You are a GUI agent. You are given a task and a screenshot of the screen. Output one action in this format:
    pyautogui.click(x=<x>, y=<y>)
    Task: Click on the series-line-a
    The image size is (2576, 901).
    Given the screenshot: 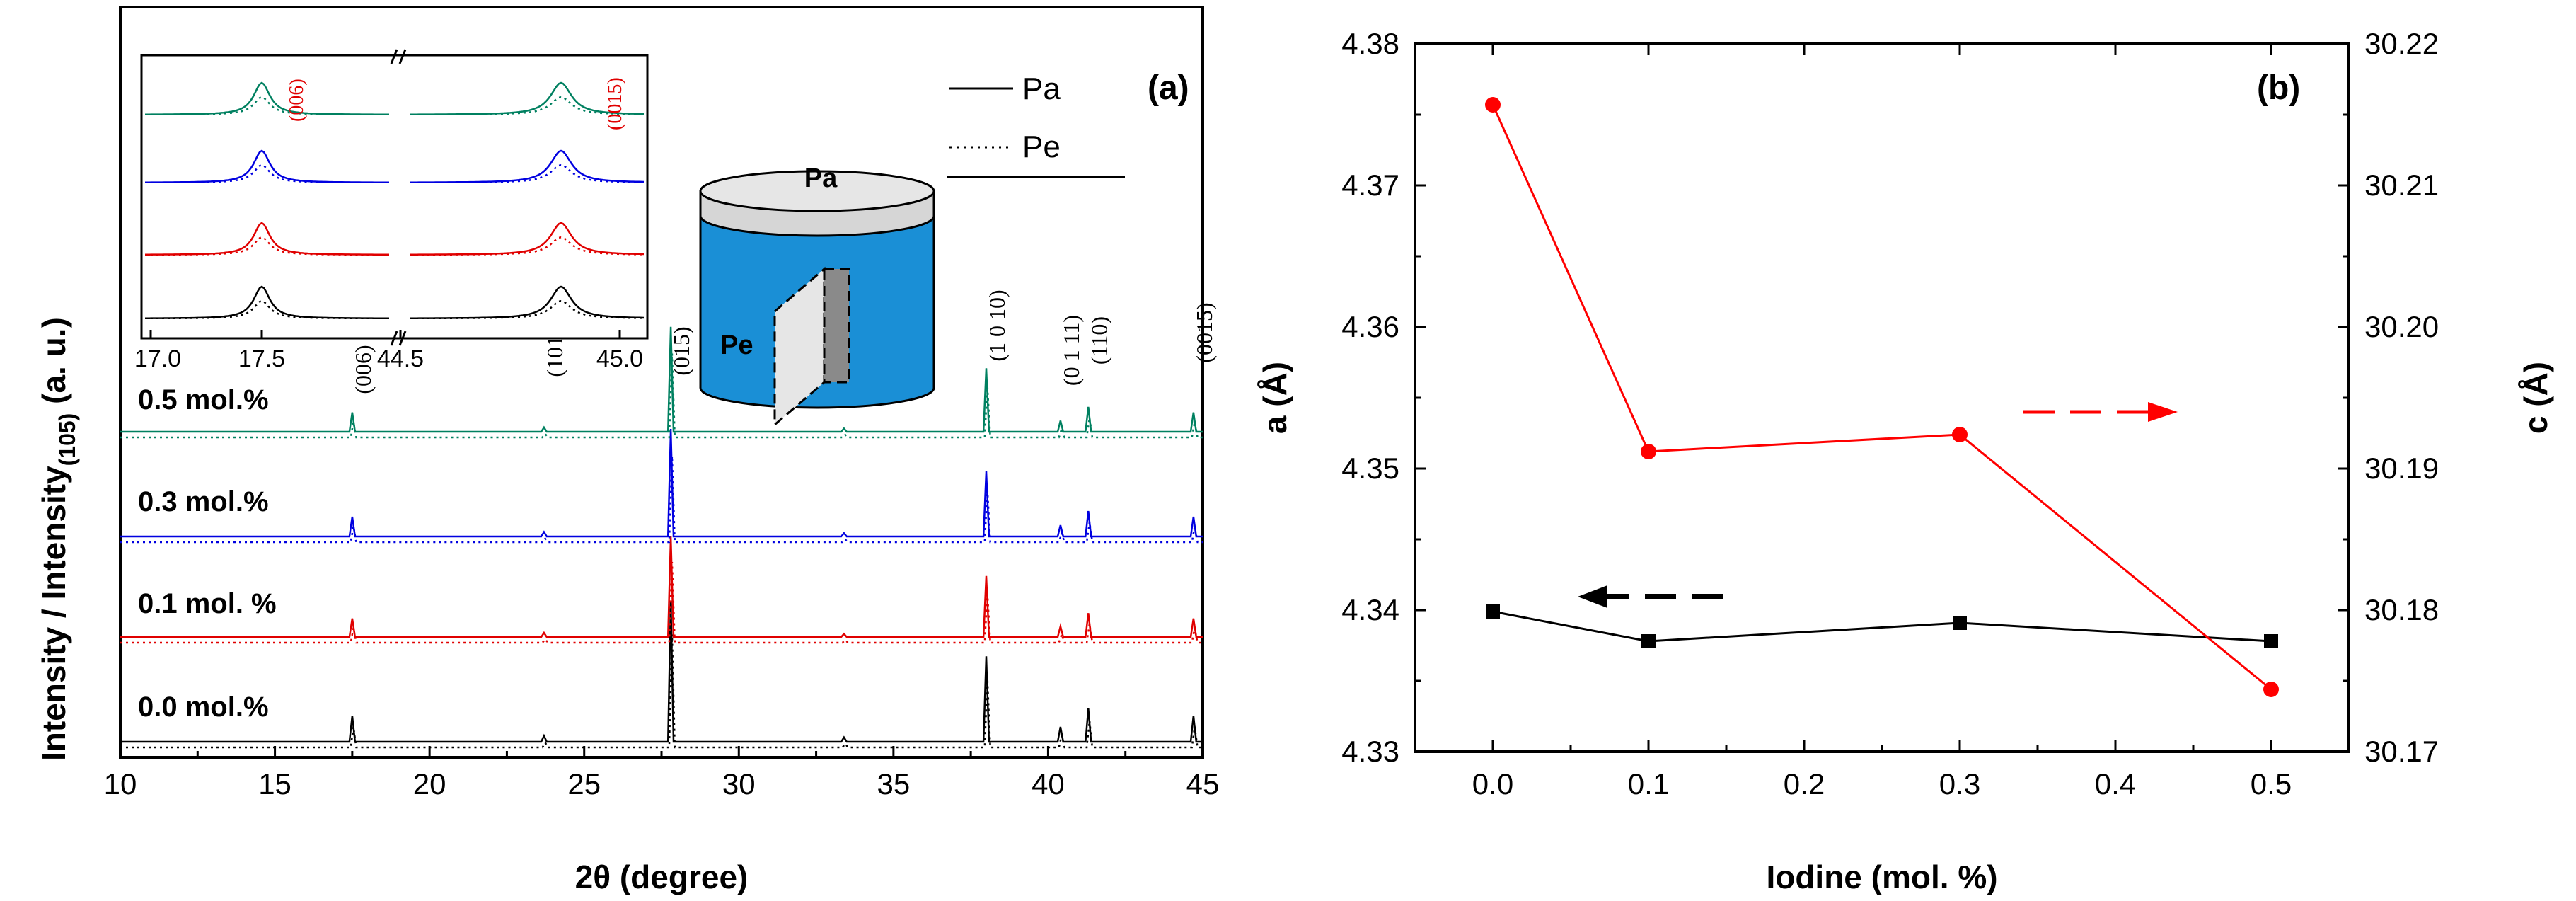 What is the action you would take?
    pyautogui.click(x=1882, y=627)
    